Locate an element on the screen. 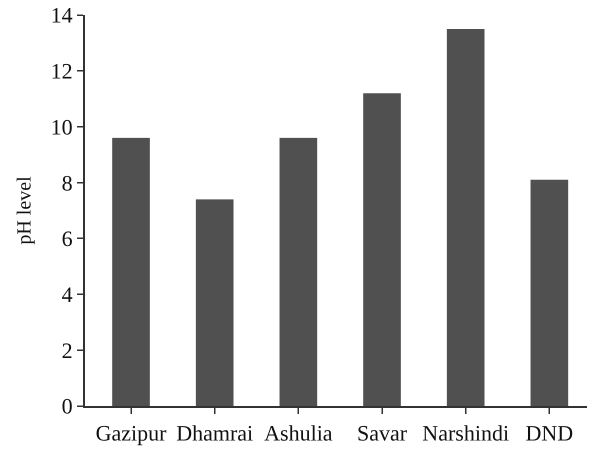 The image size is (595, 456). y-tick-label: 0 is located at coordinates (67, 406).